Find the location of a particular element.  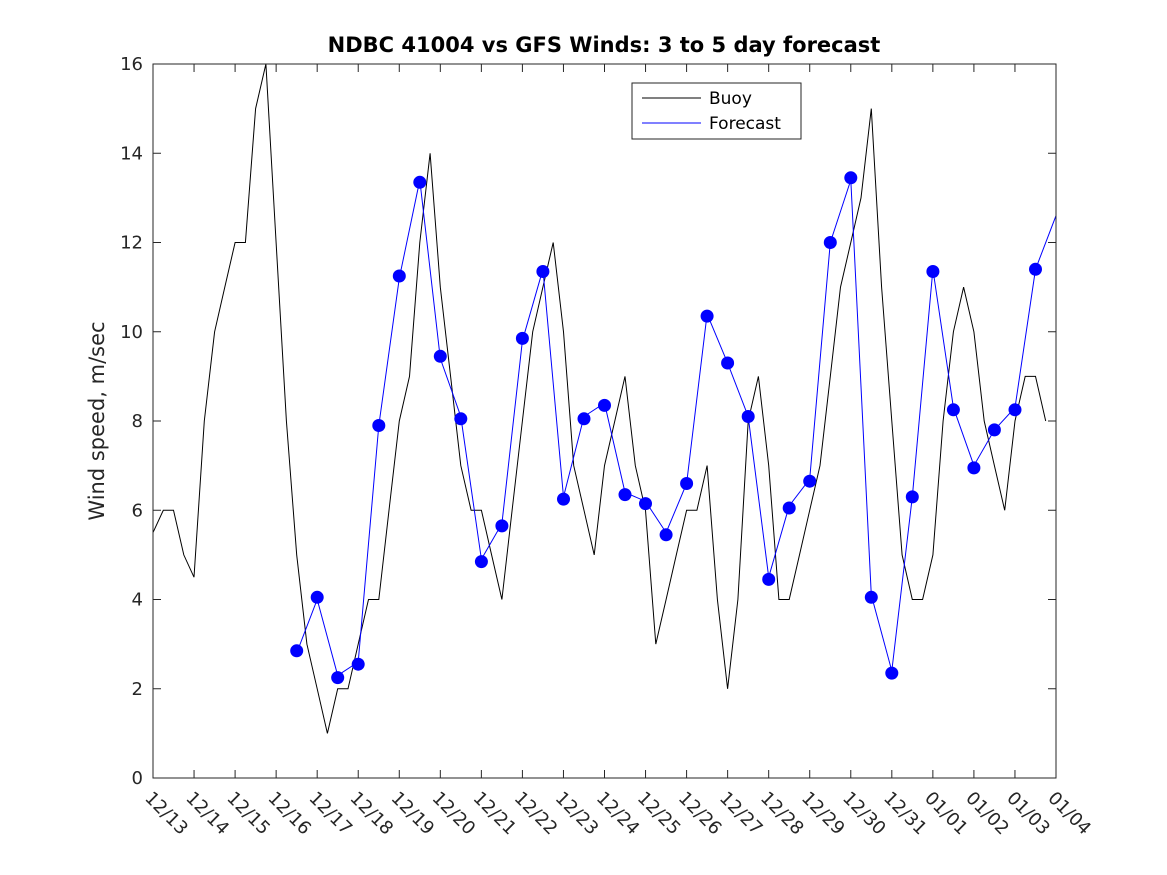

x-tick-label: 12/15 is located at coordinates (249, 814).